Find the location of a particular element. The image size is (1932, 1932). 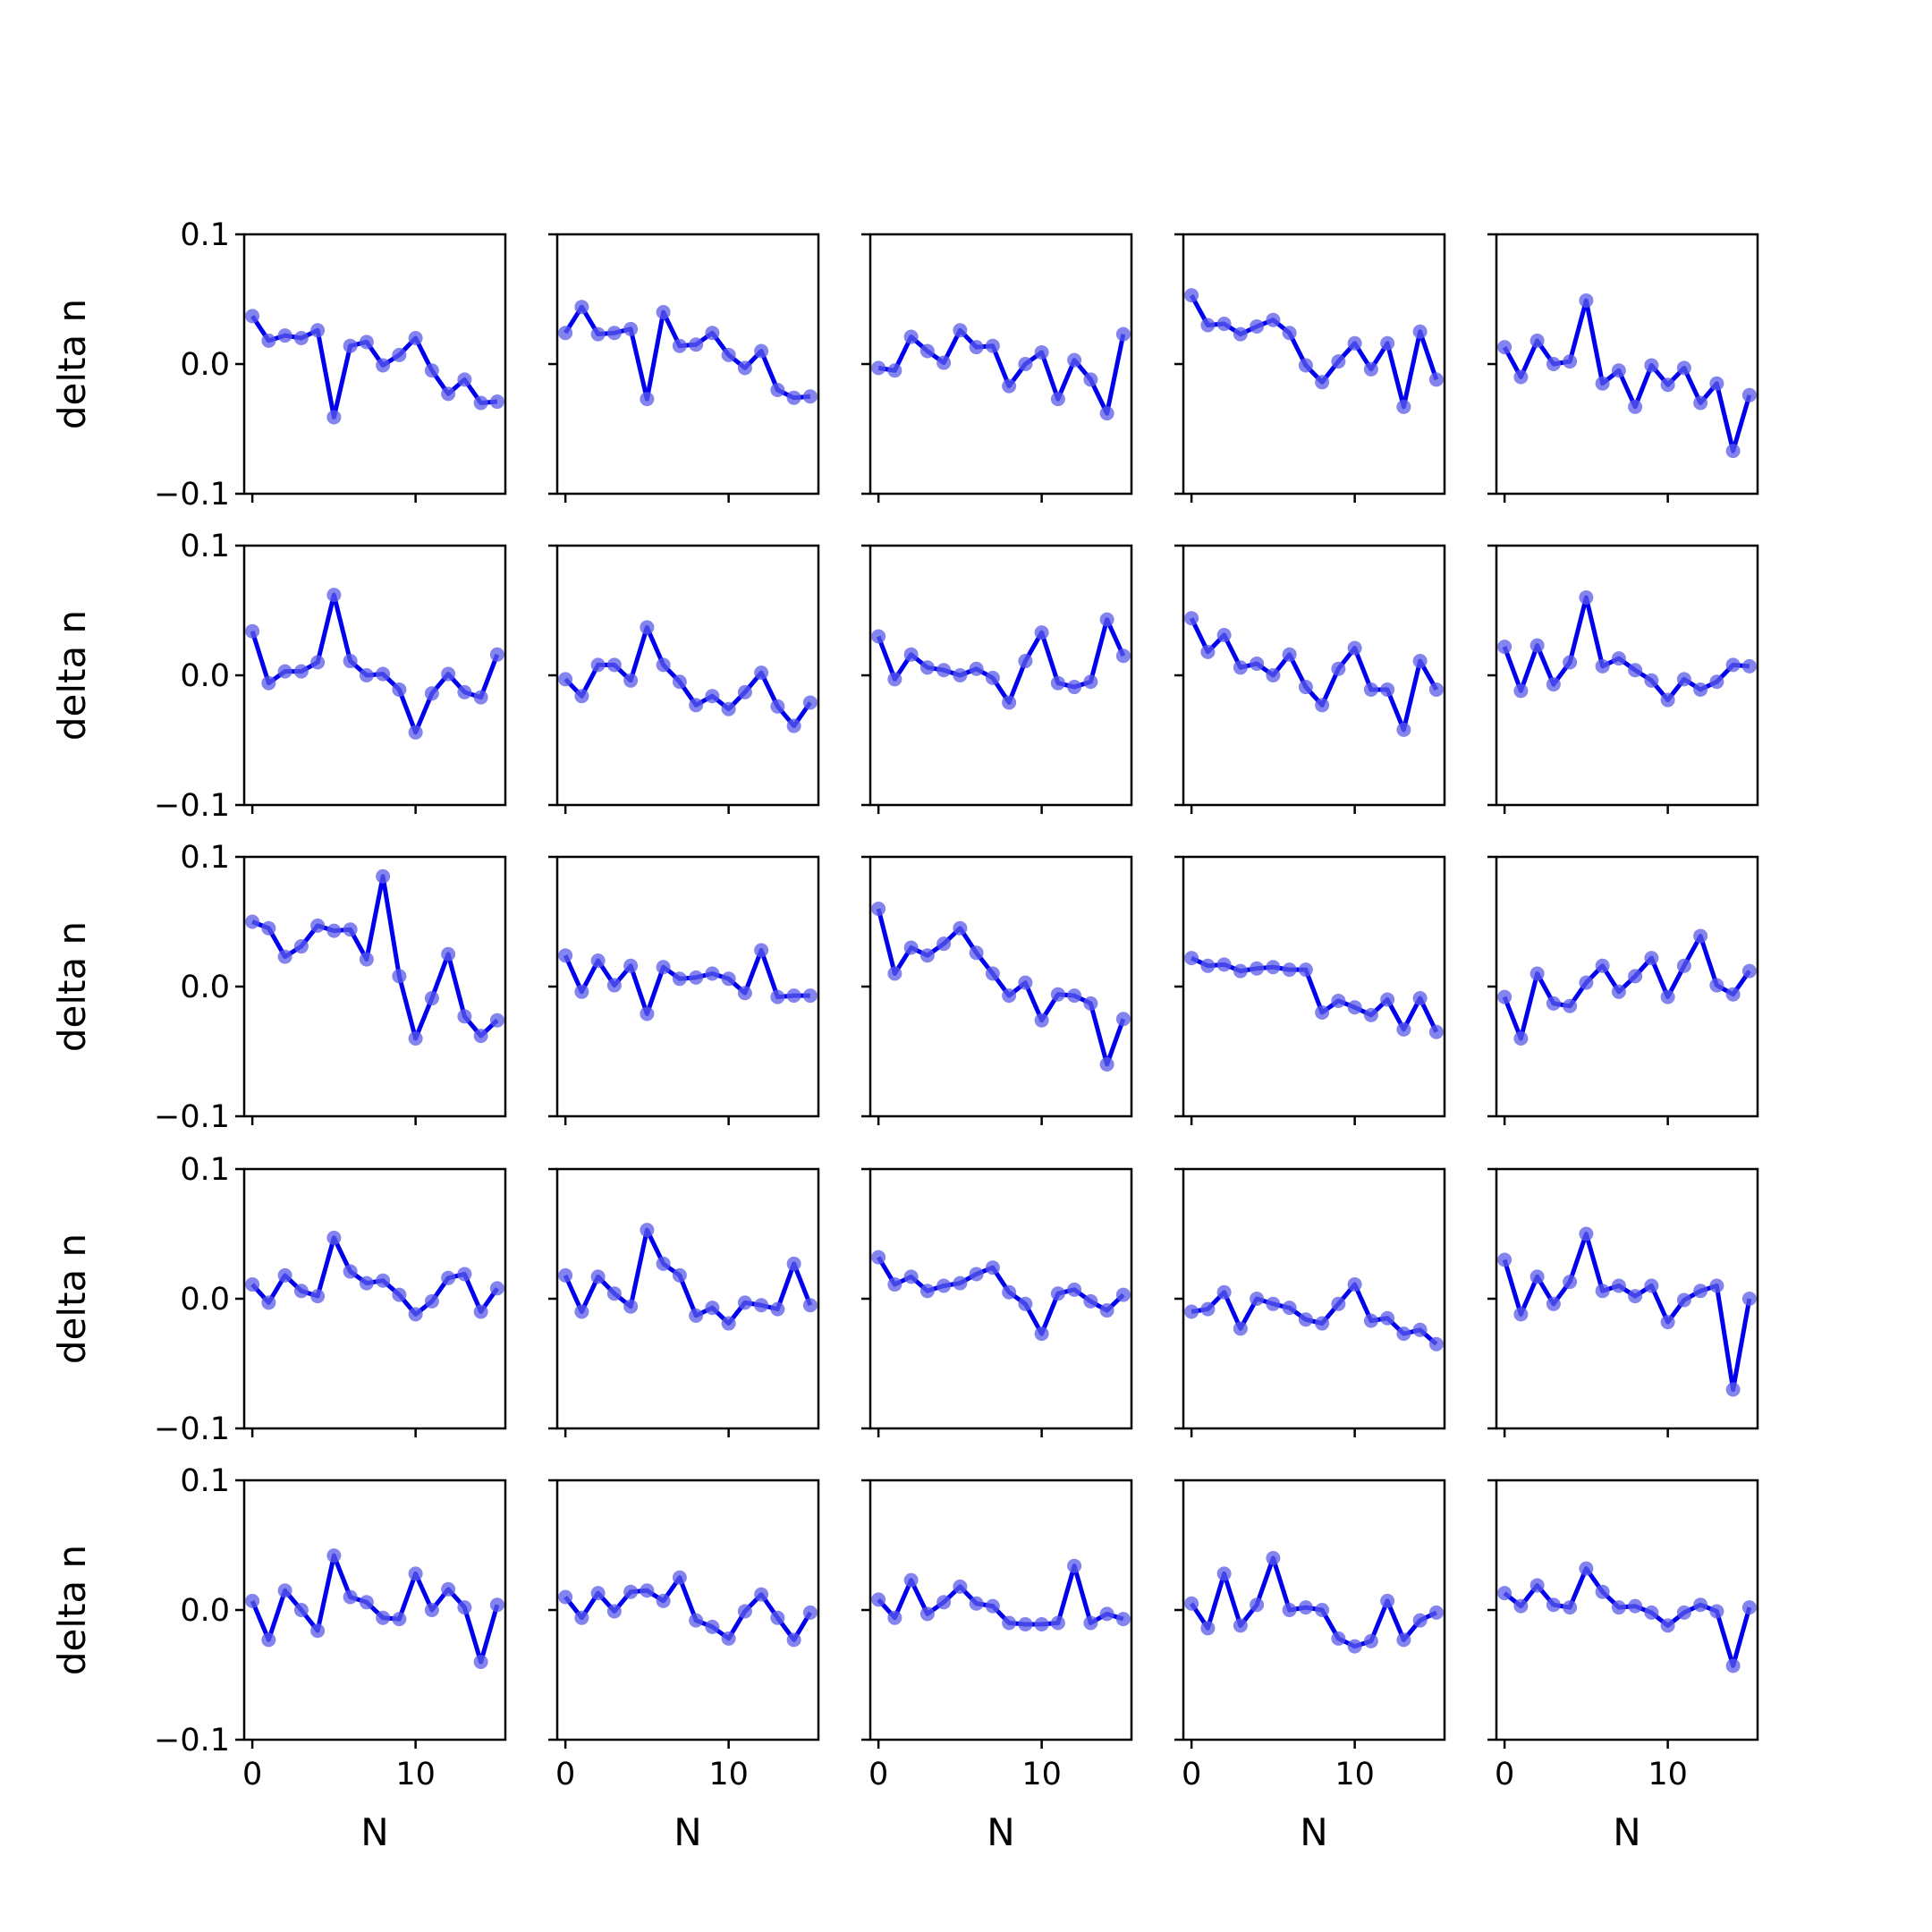

panel-5-2: 0 10N is located at coordinates (684, 1666).